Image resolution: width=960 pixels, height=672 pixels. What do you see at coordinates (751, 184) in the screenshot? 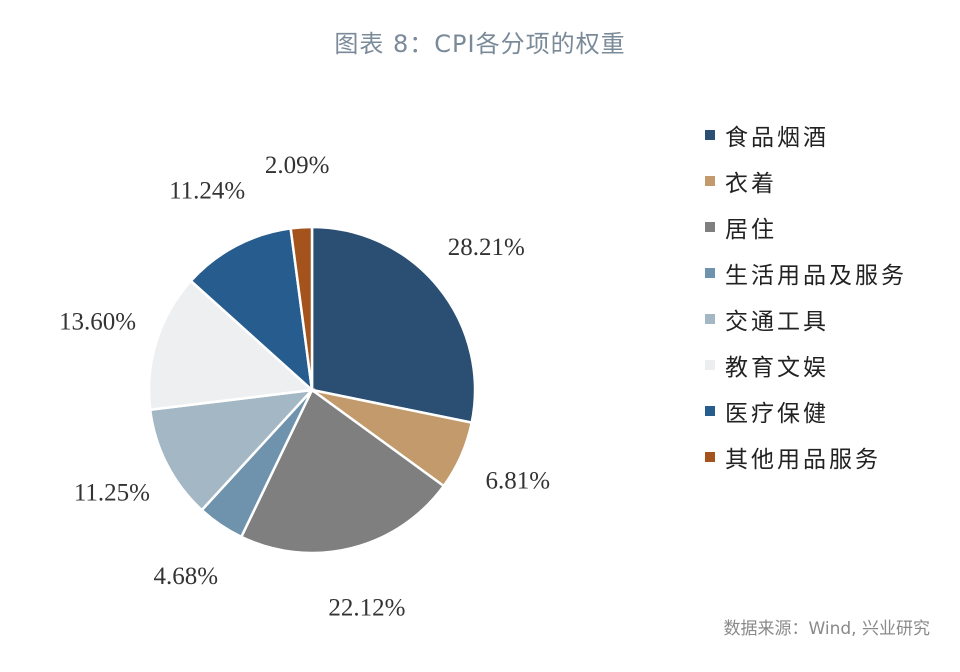
I see `legend-label: 衣着` at bounding box center [751, 184].